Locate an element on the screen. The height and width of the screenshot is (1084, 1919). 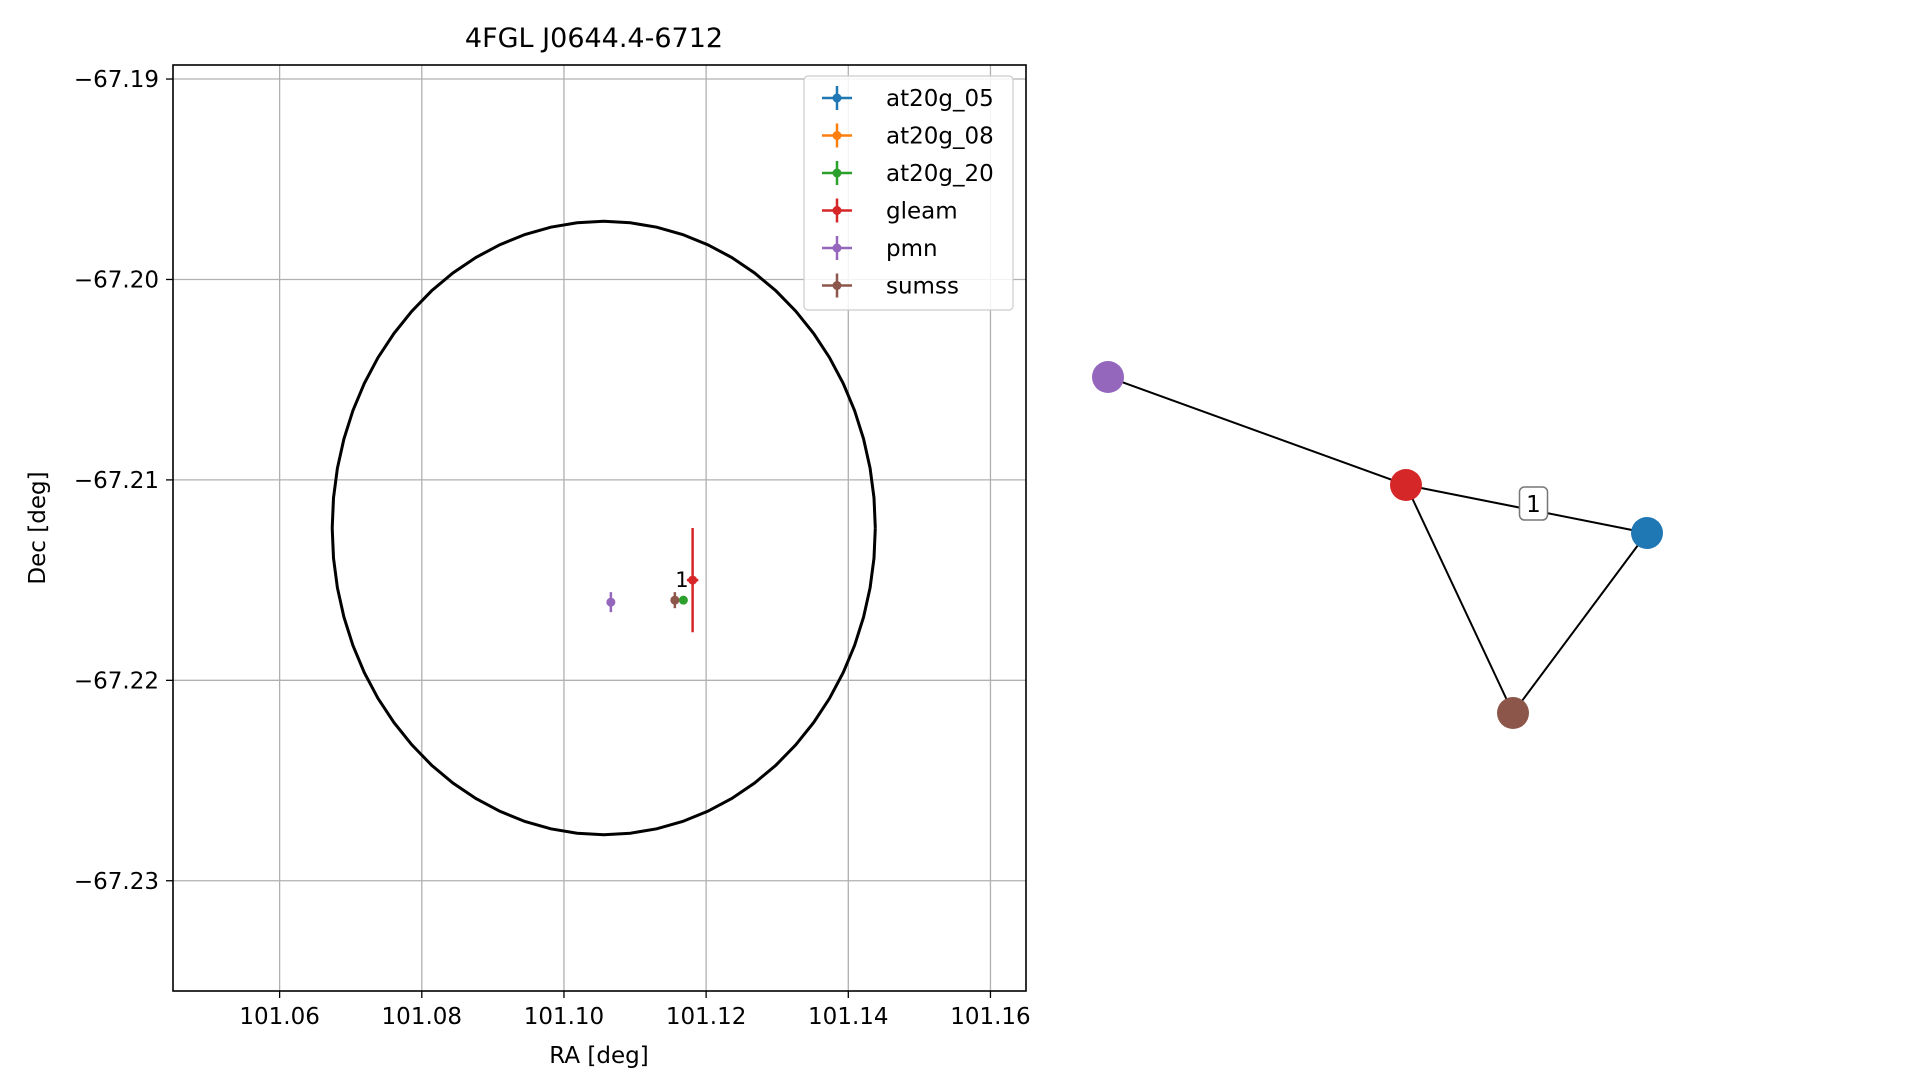
data-point-gleam is located at coordinates (692, 580).